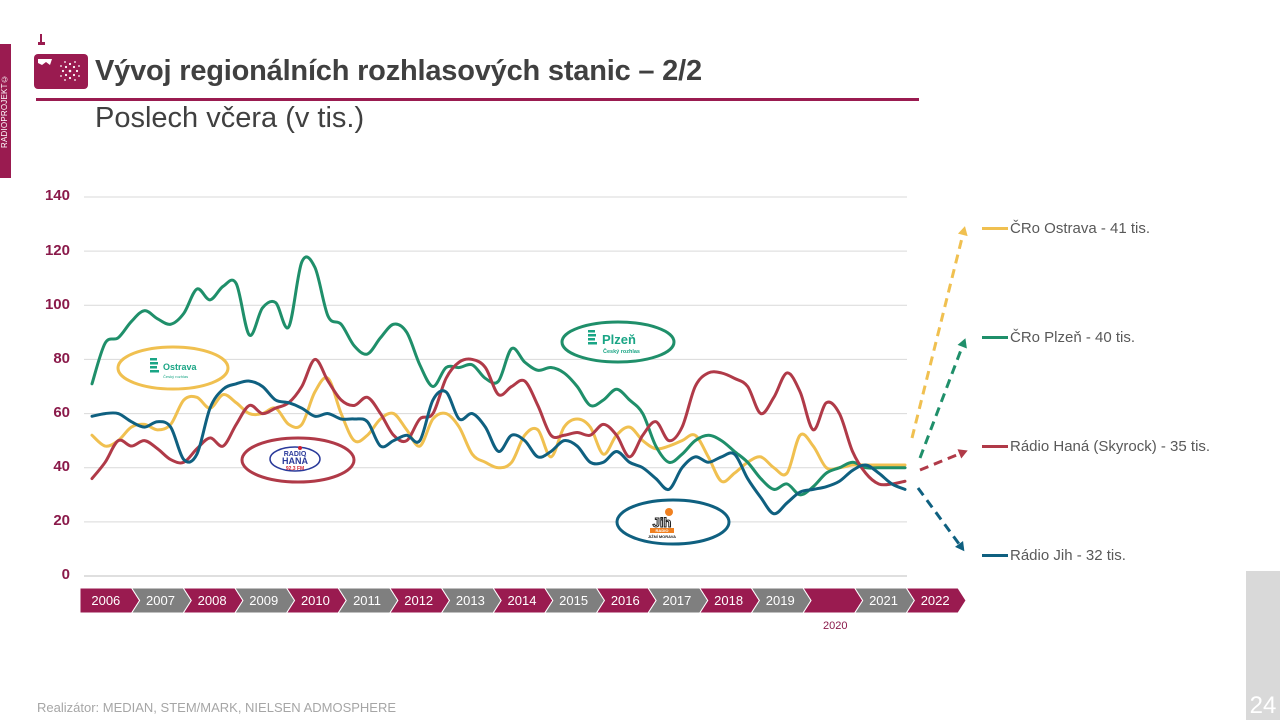  What do you see at coordinates (367, 600) in the screenshot?
I see `timeline-year-label: 2011` at bounding box center [367, 600].